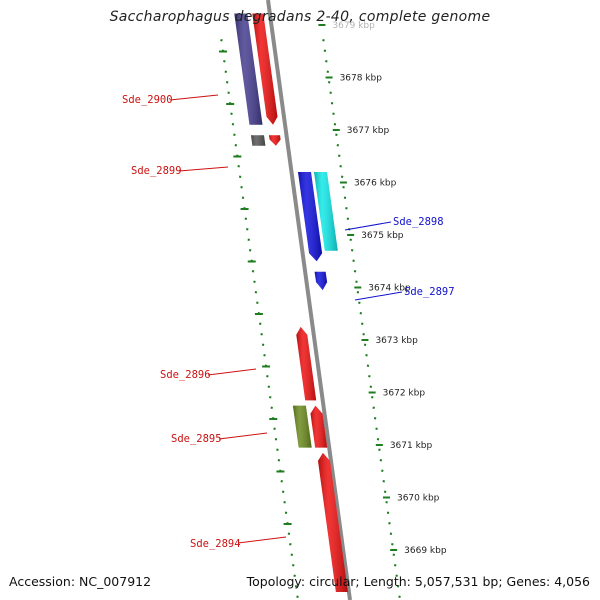  Describe the element at coordinates (156, 171) in the screenshot. I see `gene-label-sde-2899: Sde_2899` at that location.